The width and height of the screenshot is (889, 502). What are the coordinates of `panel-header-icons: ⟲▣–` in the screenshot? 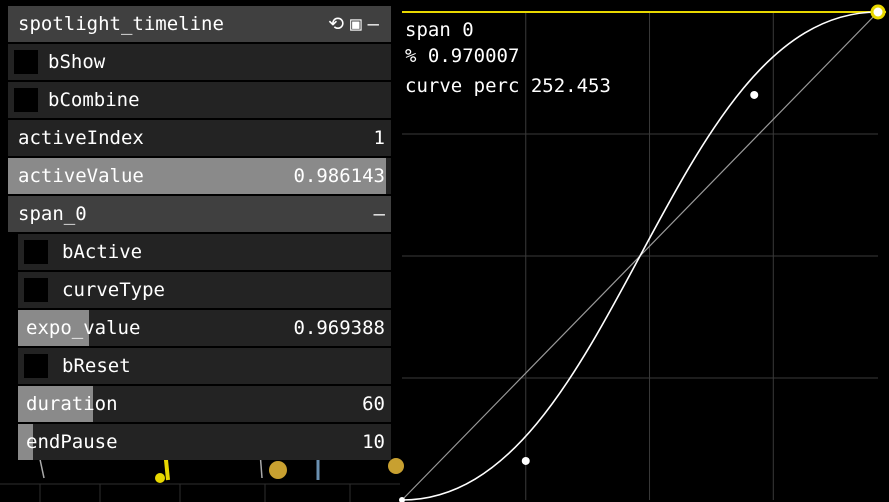 It's located at (356, 24).